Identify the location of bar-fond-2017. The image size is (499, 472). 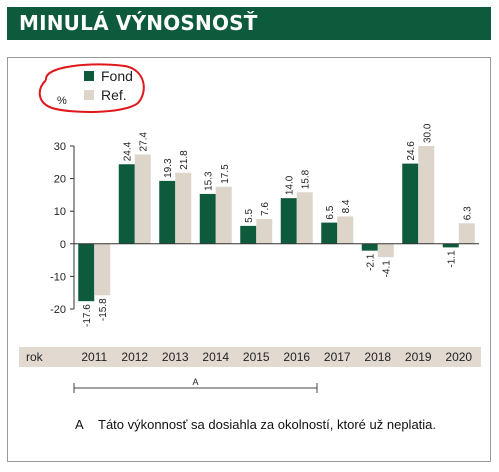
(329, 233).